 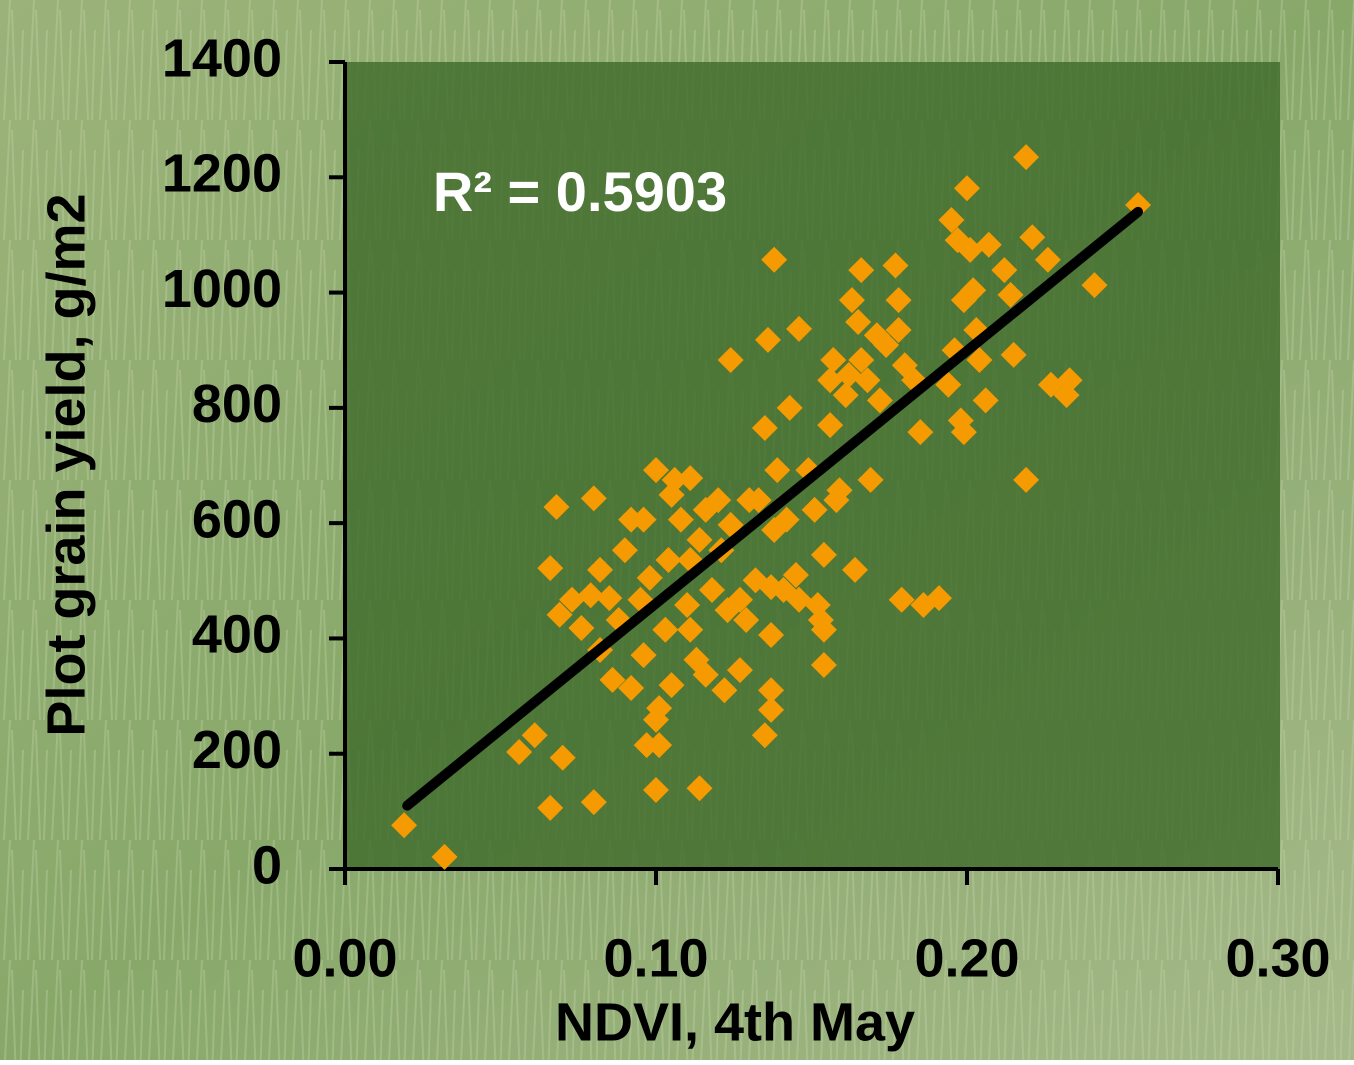 I want to click on y-tick-label: 1400, so click(x=222, y=58).